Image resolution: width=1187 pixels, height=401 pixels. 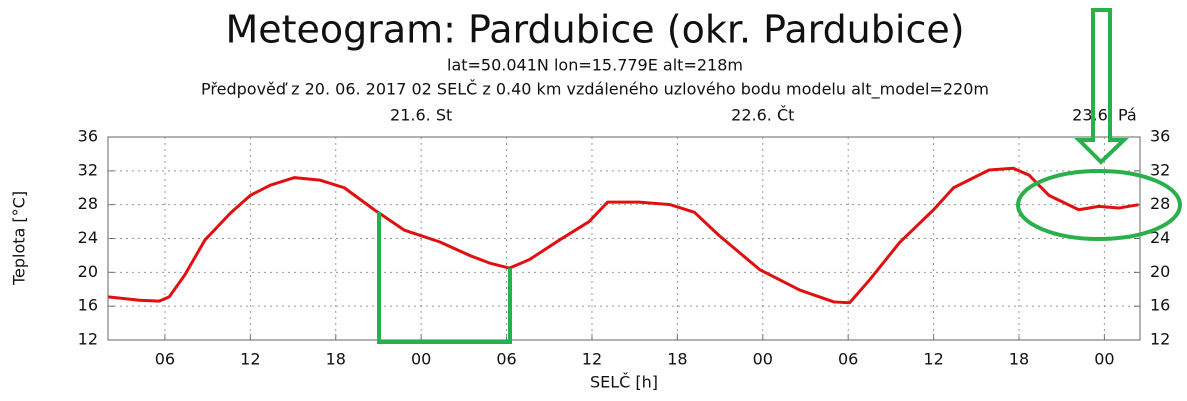 I want to click on day-label: 22.6. Čt, so click(x=762, y=115).